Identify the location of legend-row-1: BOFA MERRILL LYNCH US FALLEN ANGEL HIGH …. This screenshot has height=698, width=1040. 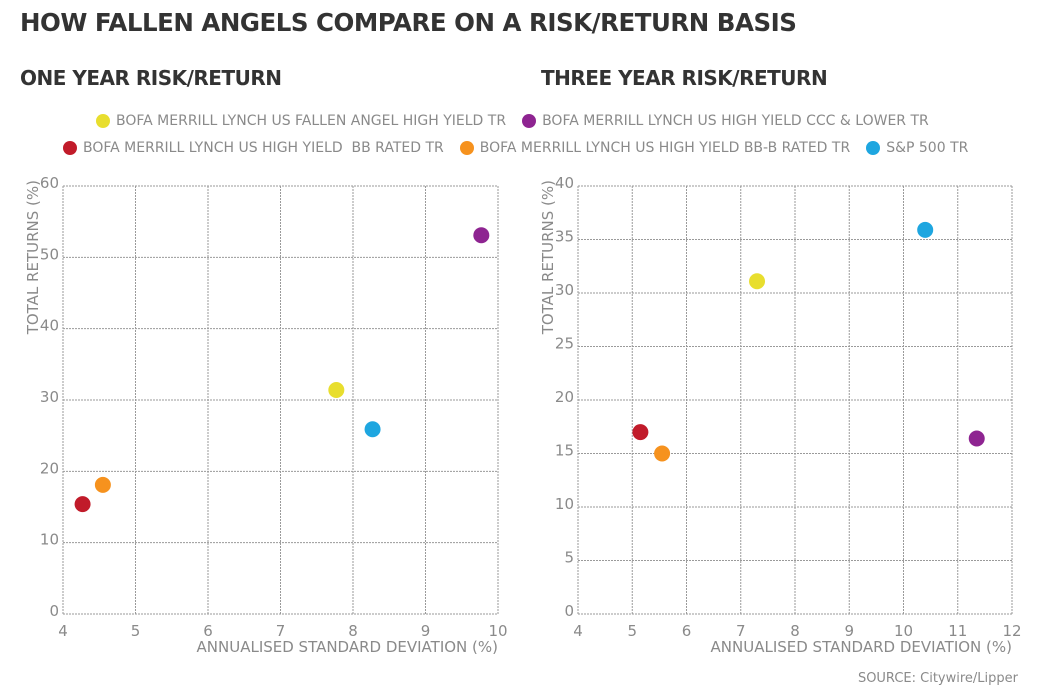
(512, 121).